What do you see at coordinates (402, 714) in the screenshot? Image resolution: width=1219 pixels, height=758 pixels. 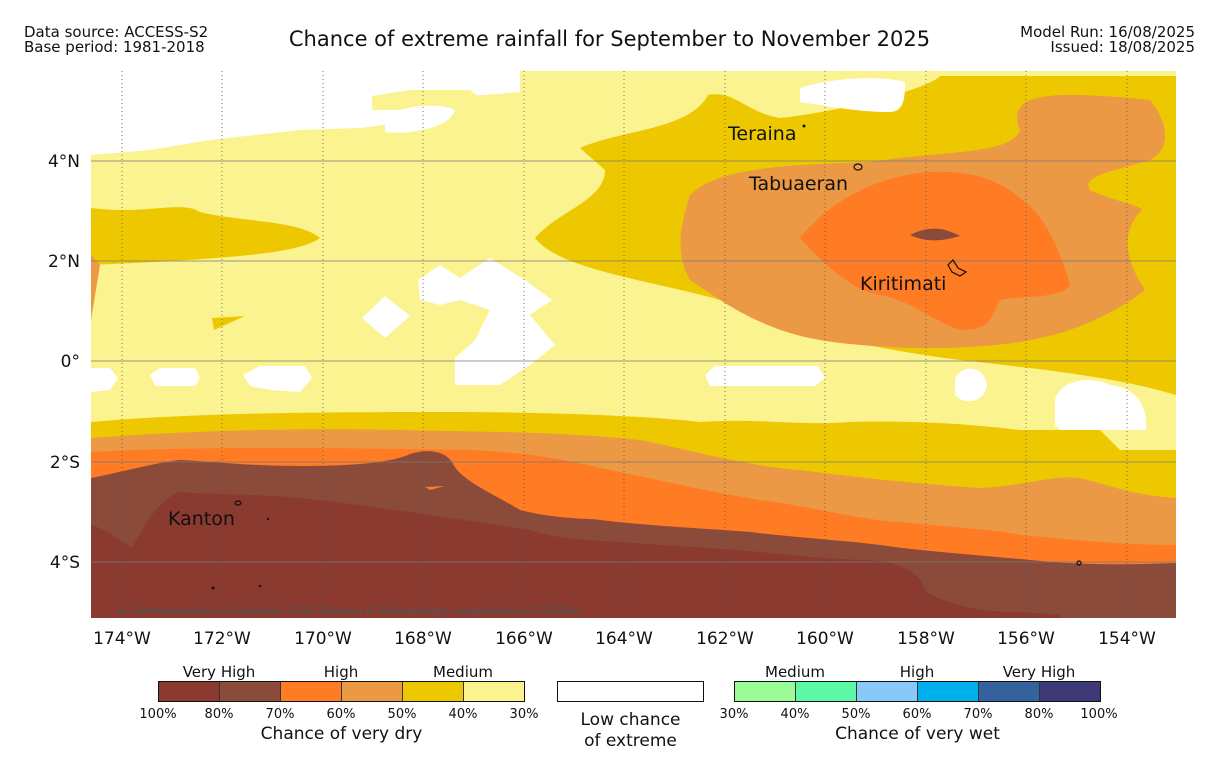 I see `legend-dry-tick: 50%` at bounding box center [402, 714].